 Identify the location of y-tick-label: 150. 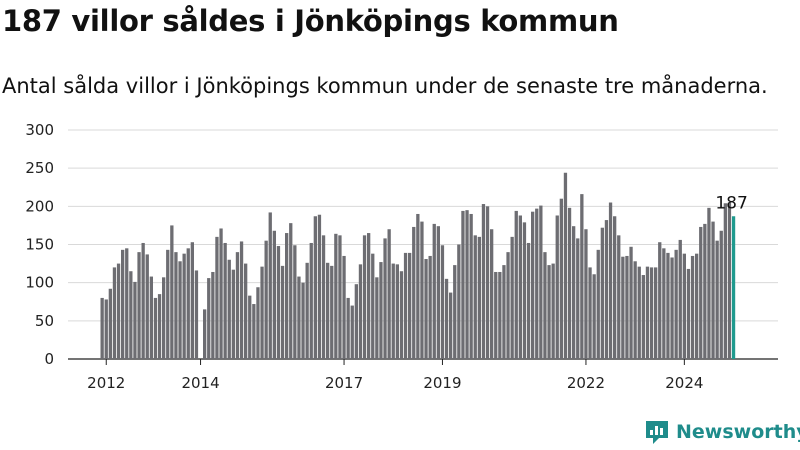
(39, 245).